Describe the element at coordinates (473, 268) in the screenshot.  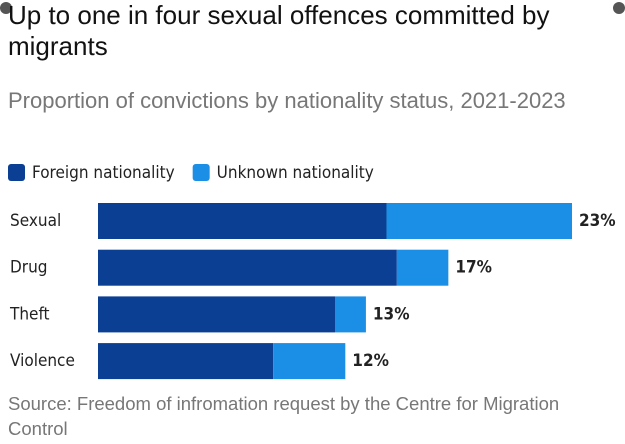
I see `total-label: 17%` at that location.